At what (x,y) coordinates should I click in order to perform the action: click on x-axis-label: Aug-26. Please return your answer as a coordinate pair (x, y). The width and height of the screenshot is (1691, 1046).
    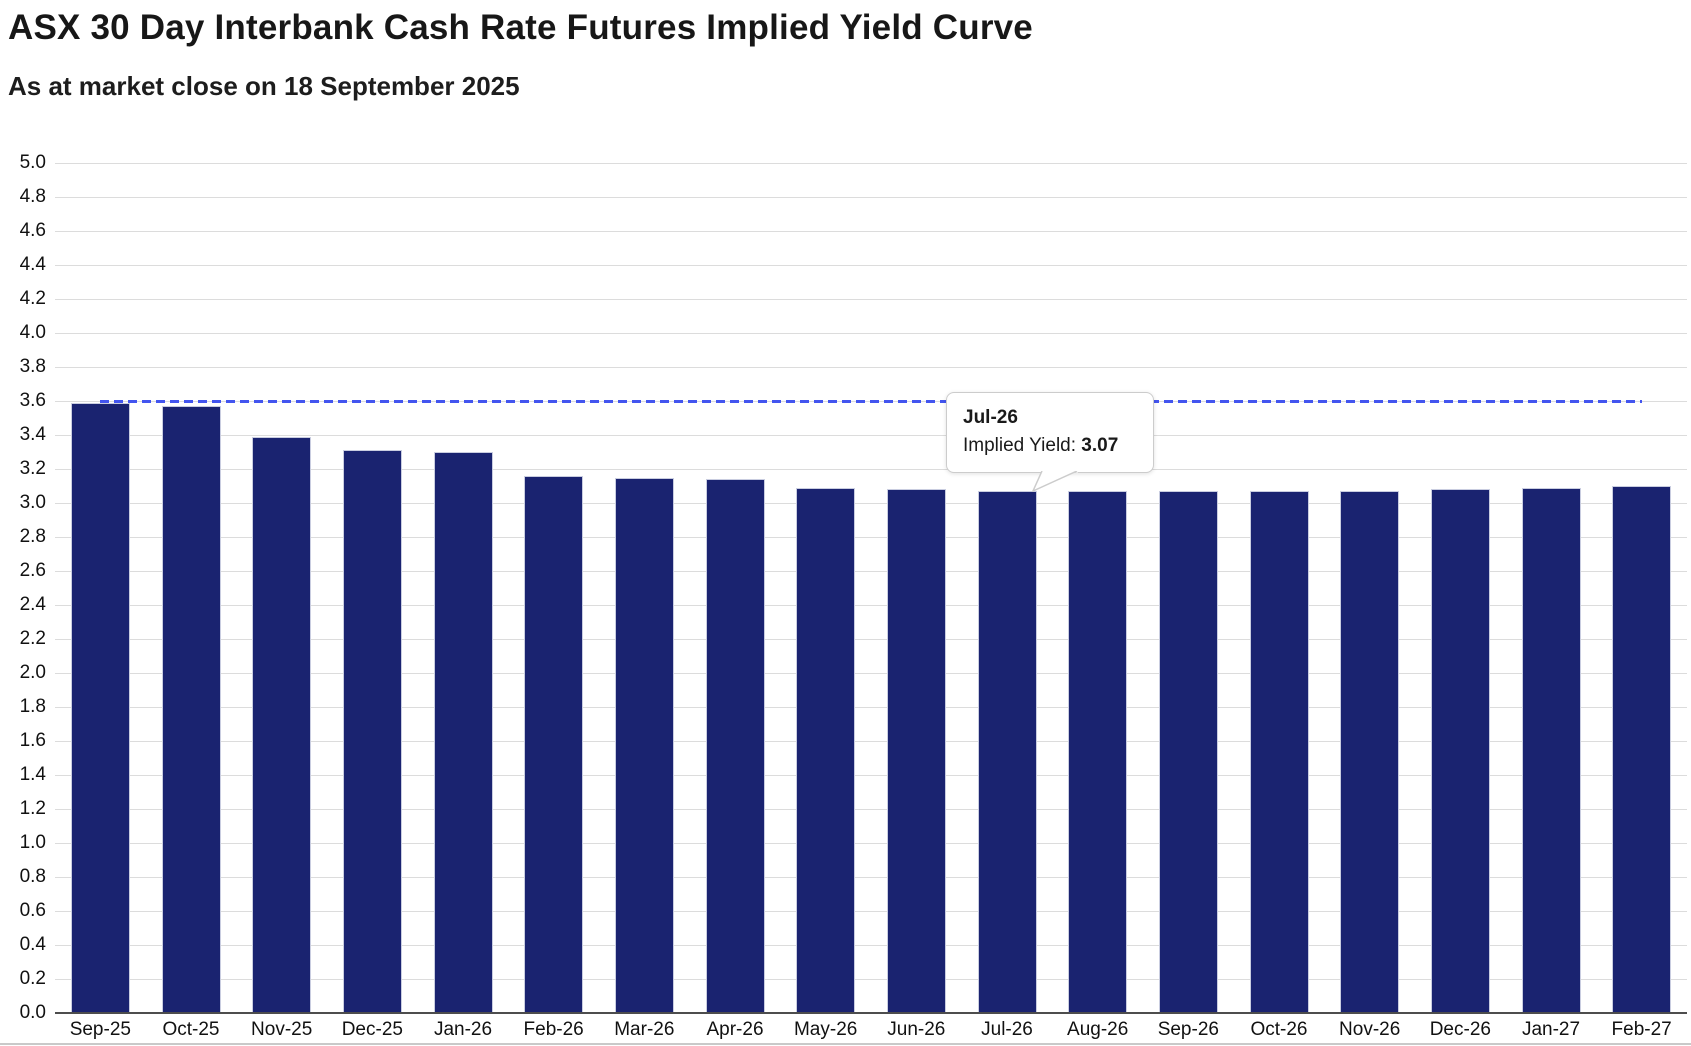
    Looking at the image, I should click on (1098, 1029).